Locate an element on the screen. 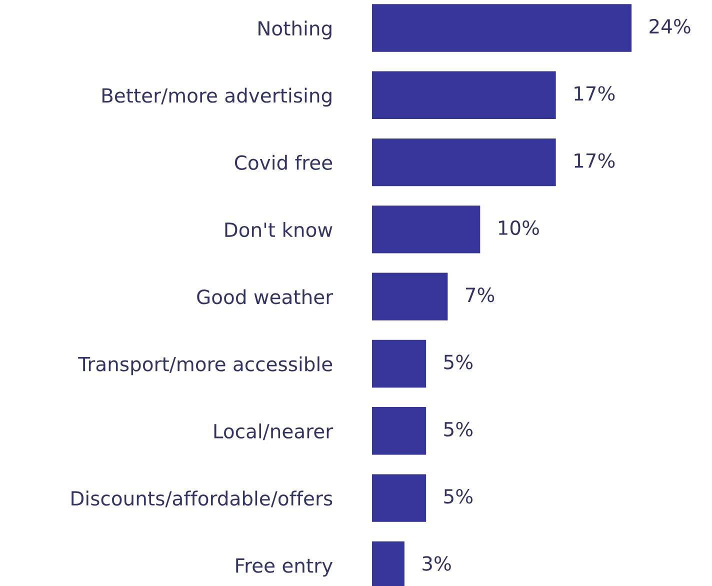 This screenshot has width=712, height=586. data-label: 10% is located at coordinates (518, 228).